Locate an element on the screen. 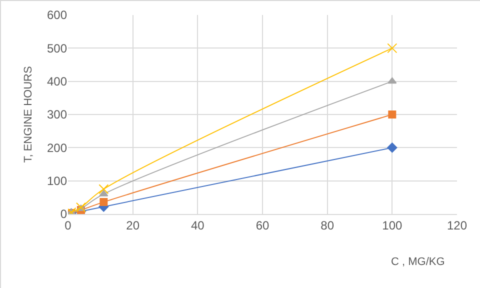 Image resolution: width=480 pixels, height=288 pixels. x-axis-title: C , MG/KG is located at coordinates (418, 262).